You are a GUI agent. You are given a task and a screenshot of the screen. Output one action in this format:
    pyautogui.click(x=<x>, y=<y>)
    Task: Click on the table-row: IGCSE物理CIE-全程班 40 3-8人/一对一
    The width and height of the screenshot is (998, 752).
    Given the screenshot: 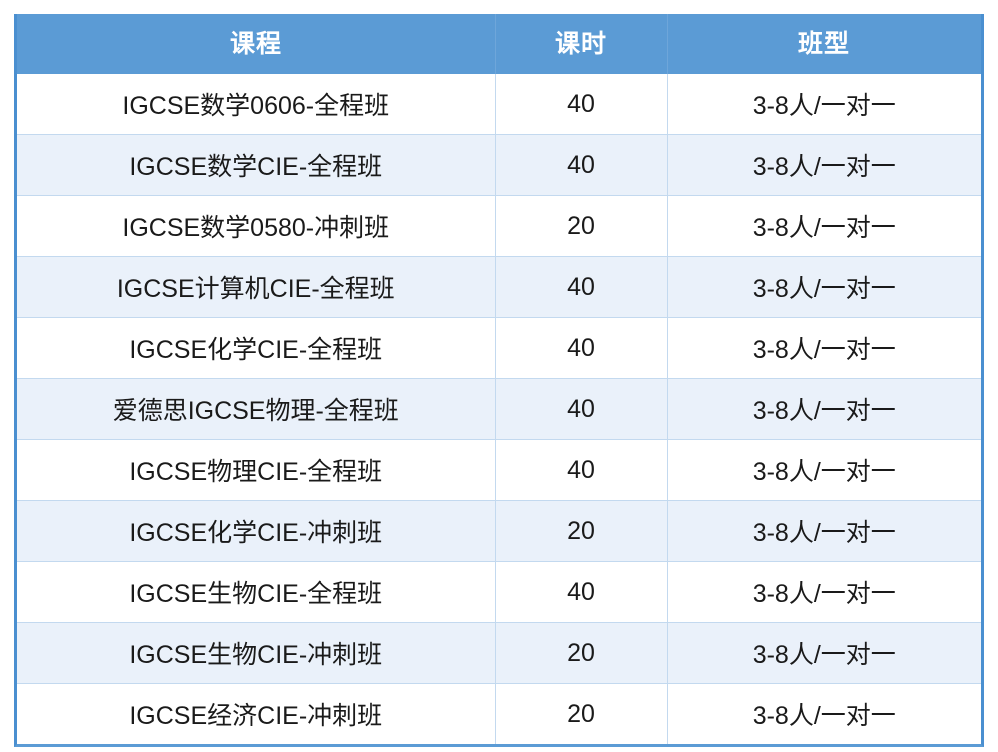 What is the action you would take?
    pyautogui.click(x=499, y=470)
    